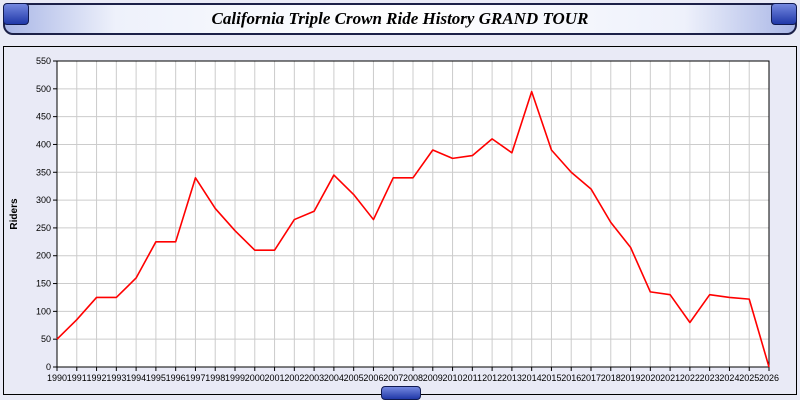  Describe the element at coordinates (16, 14) in the screenshot. I see `title-bar-left-cap` at that location.